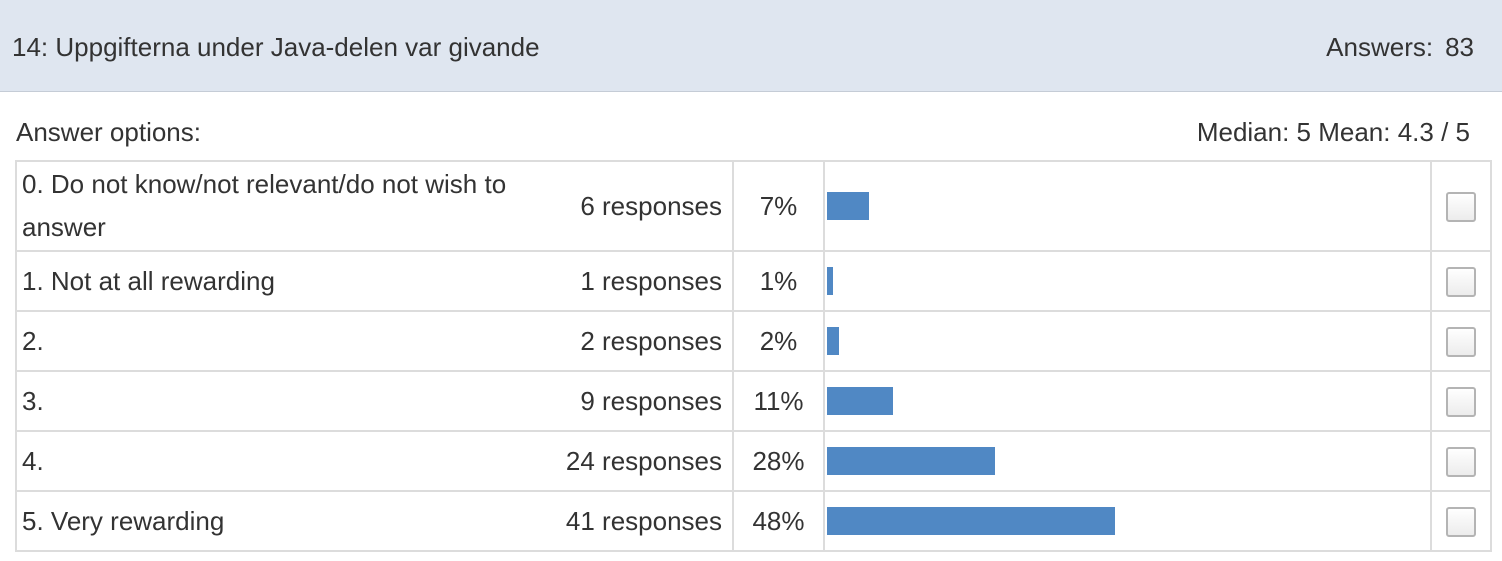 This screenshot has width=1502, height=561. Describe the element at coordinates (643, 341) in the screenshot. I see `option-count: 2 responses` at that location.